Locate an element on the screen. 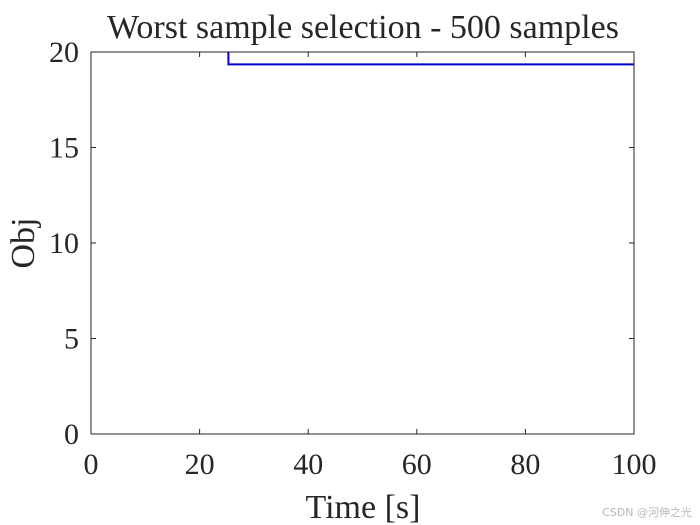 The height and width of the screenshot is (525, 700). x-axis-label: Time [s] is located at coordinates (363, 507).